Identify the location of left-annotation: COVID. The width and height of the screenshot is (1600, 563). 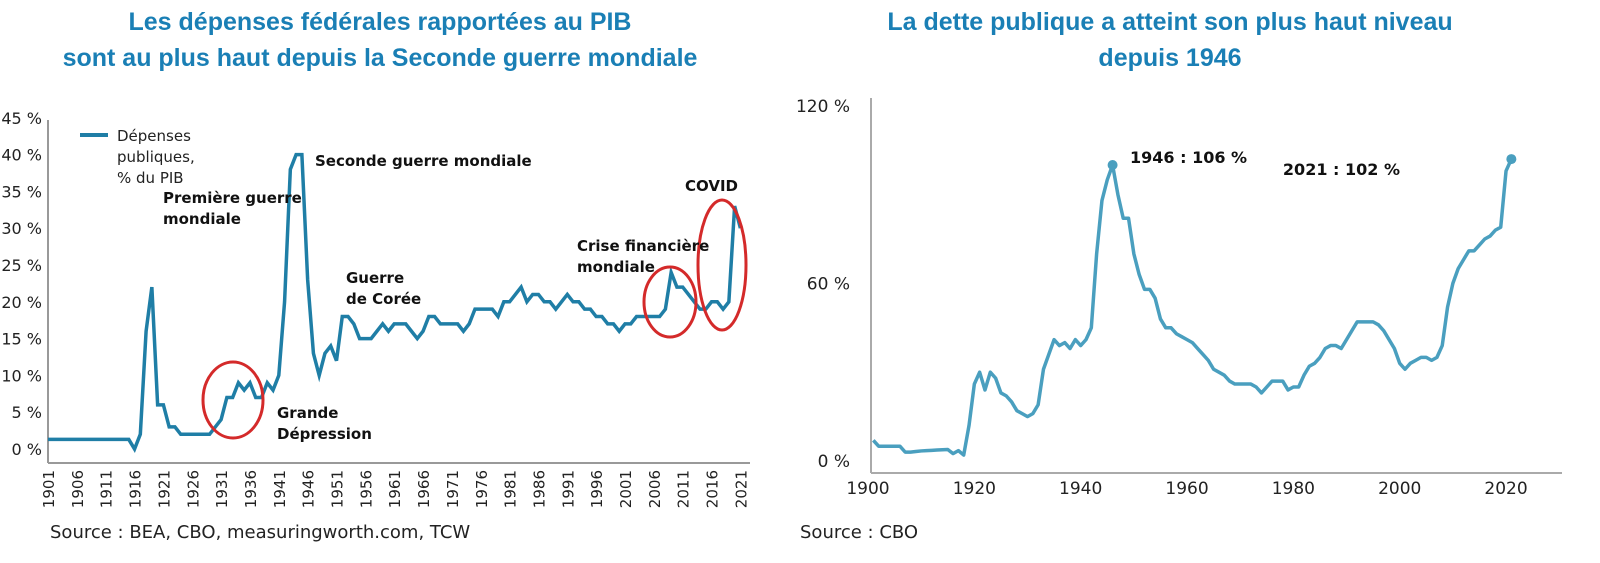
(711, 186).